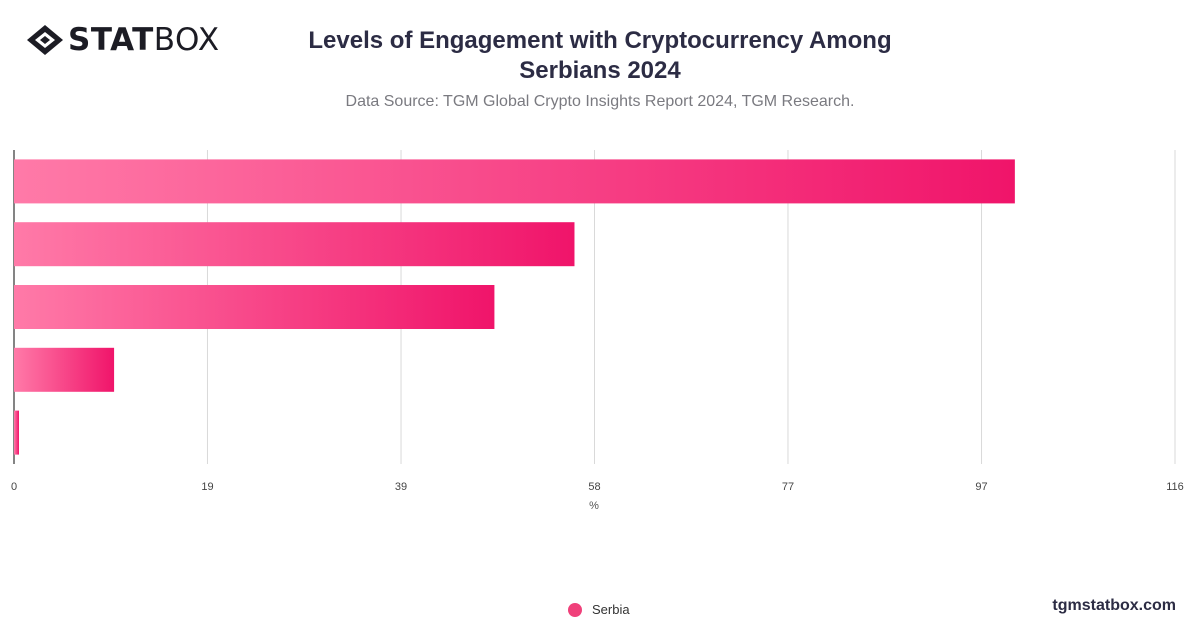 The image size is (1200, 628). Describe the element at coordinates (594, 487) in the screenshot. I see `x-tick-label: 58` at that location.